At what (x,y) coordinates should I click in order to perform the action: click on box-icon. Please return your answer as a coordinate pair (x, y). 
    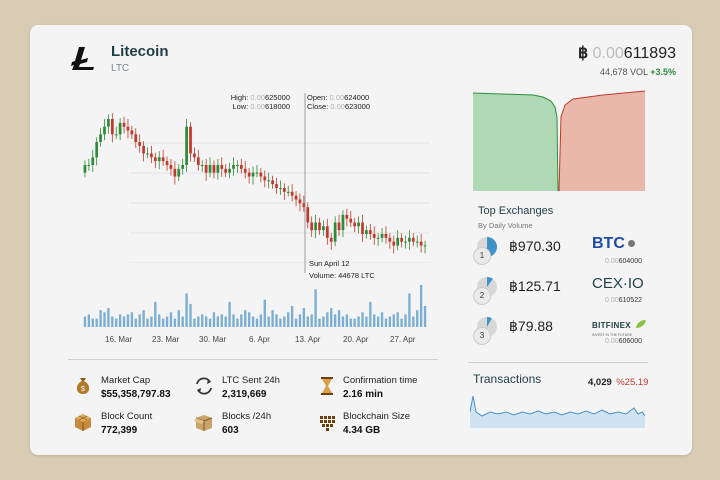
    Looking at the image, I should click on (203, 423).